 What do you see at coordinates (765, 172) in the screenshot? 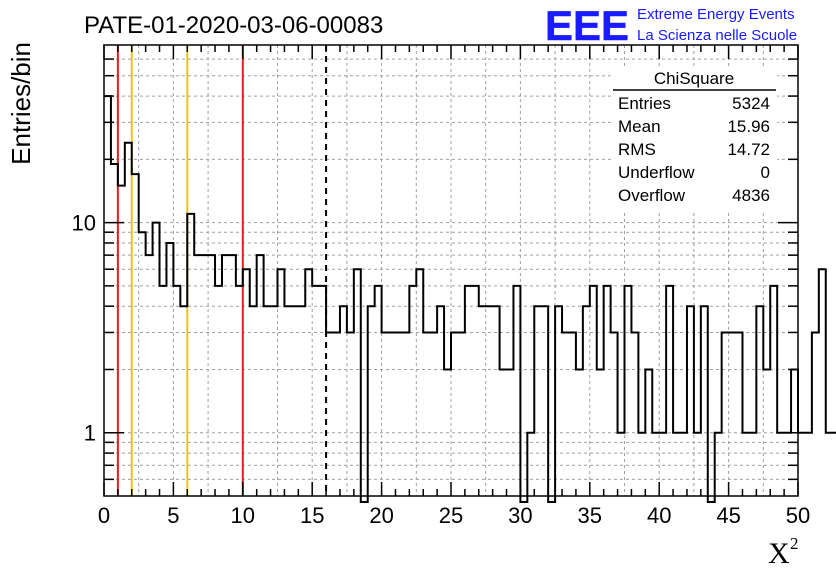
I see `stats-value: 0` at bounding box center [765, 172].